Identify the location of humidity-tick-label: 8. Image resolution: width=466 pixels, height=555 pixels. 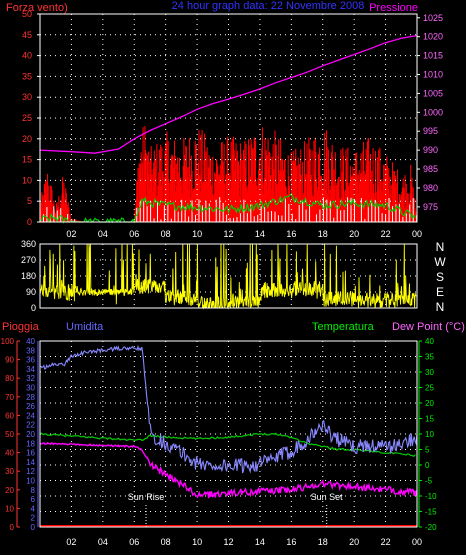
(33, 490).